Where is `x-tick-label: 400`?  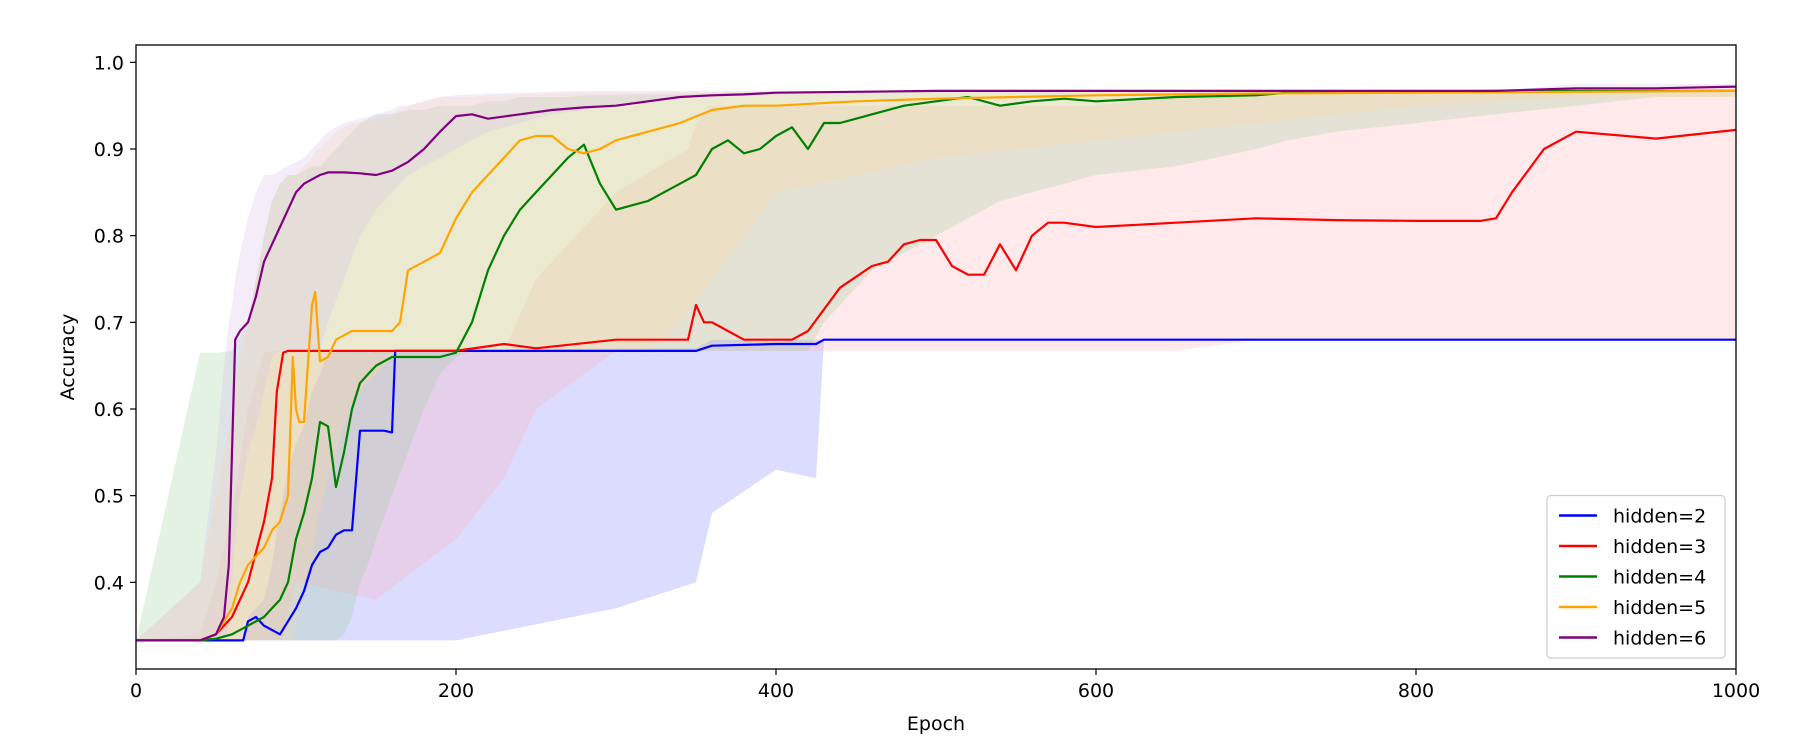
x-tick-label: 400 is located at coordinates (776, 691).